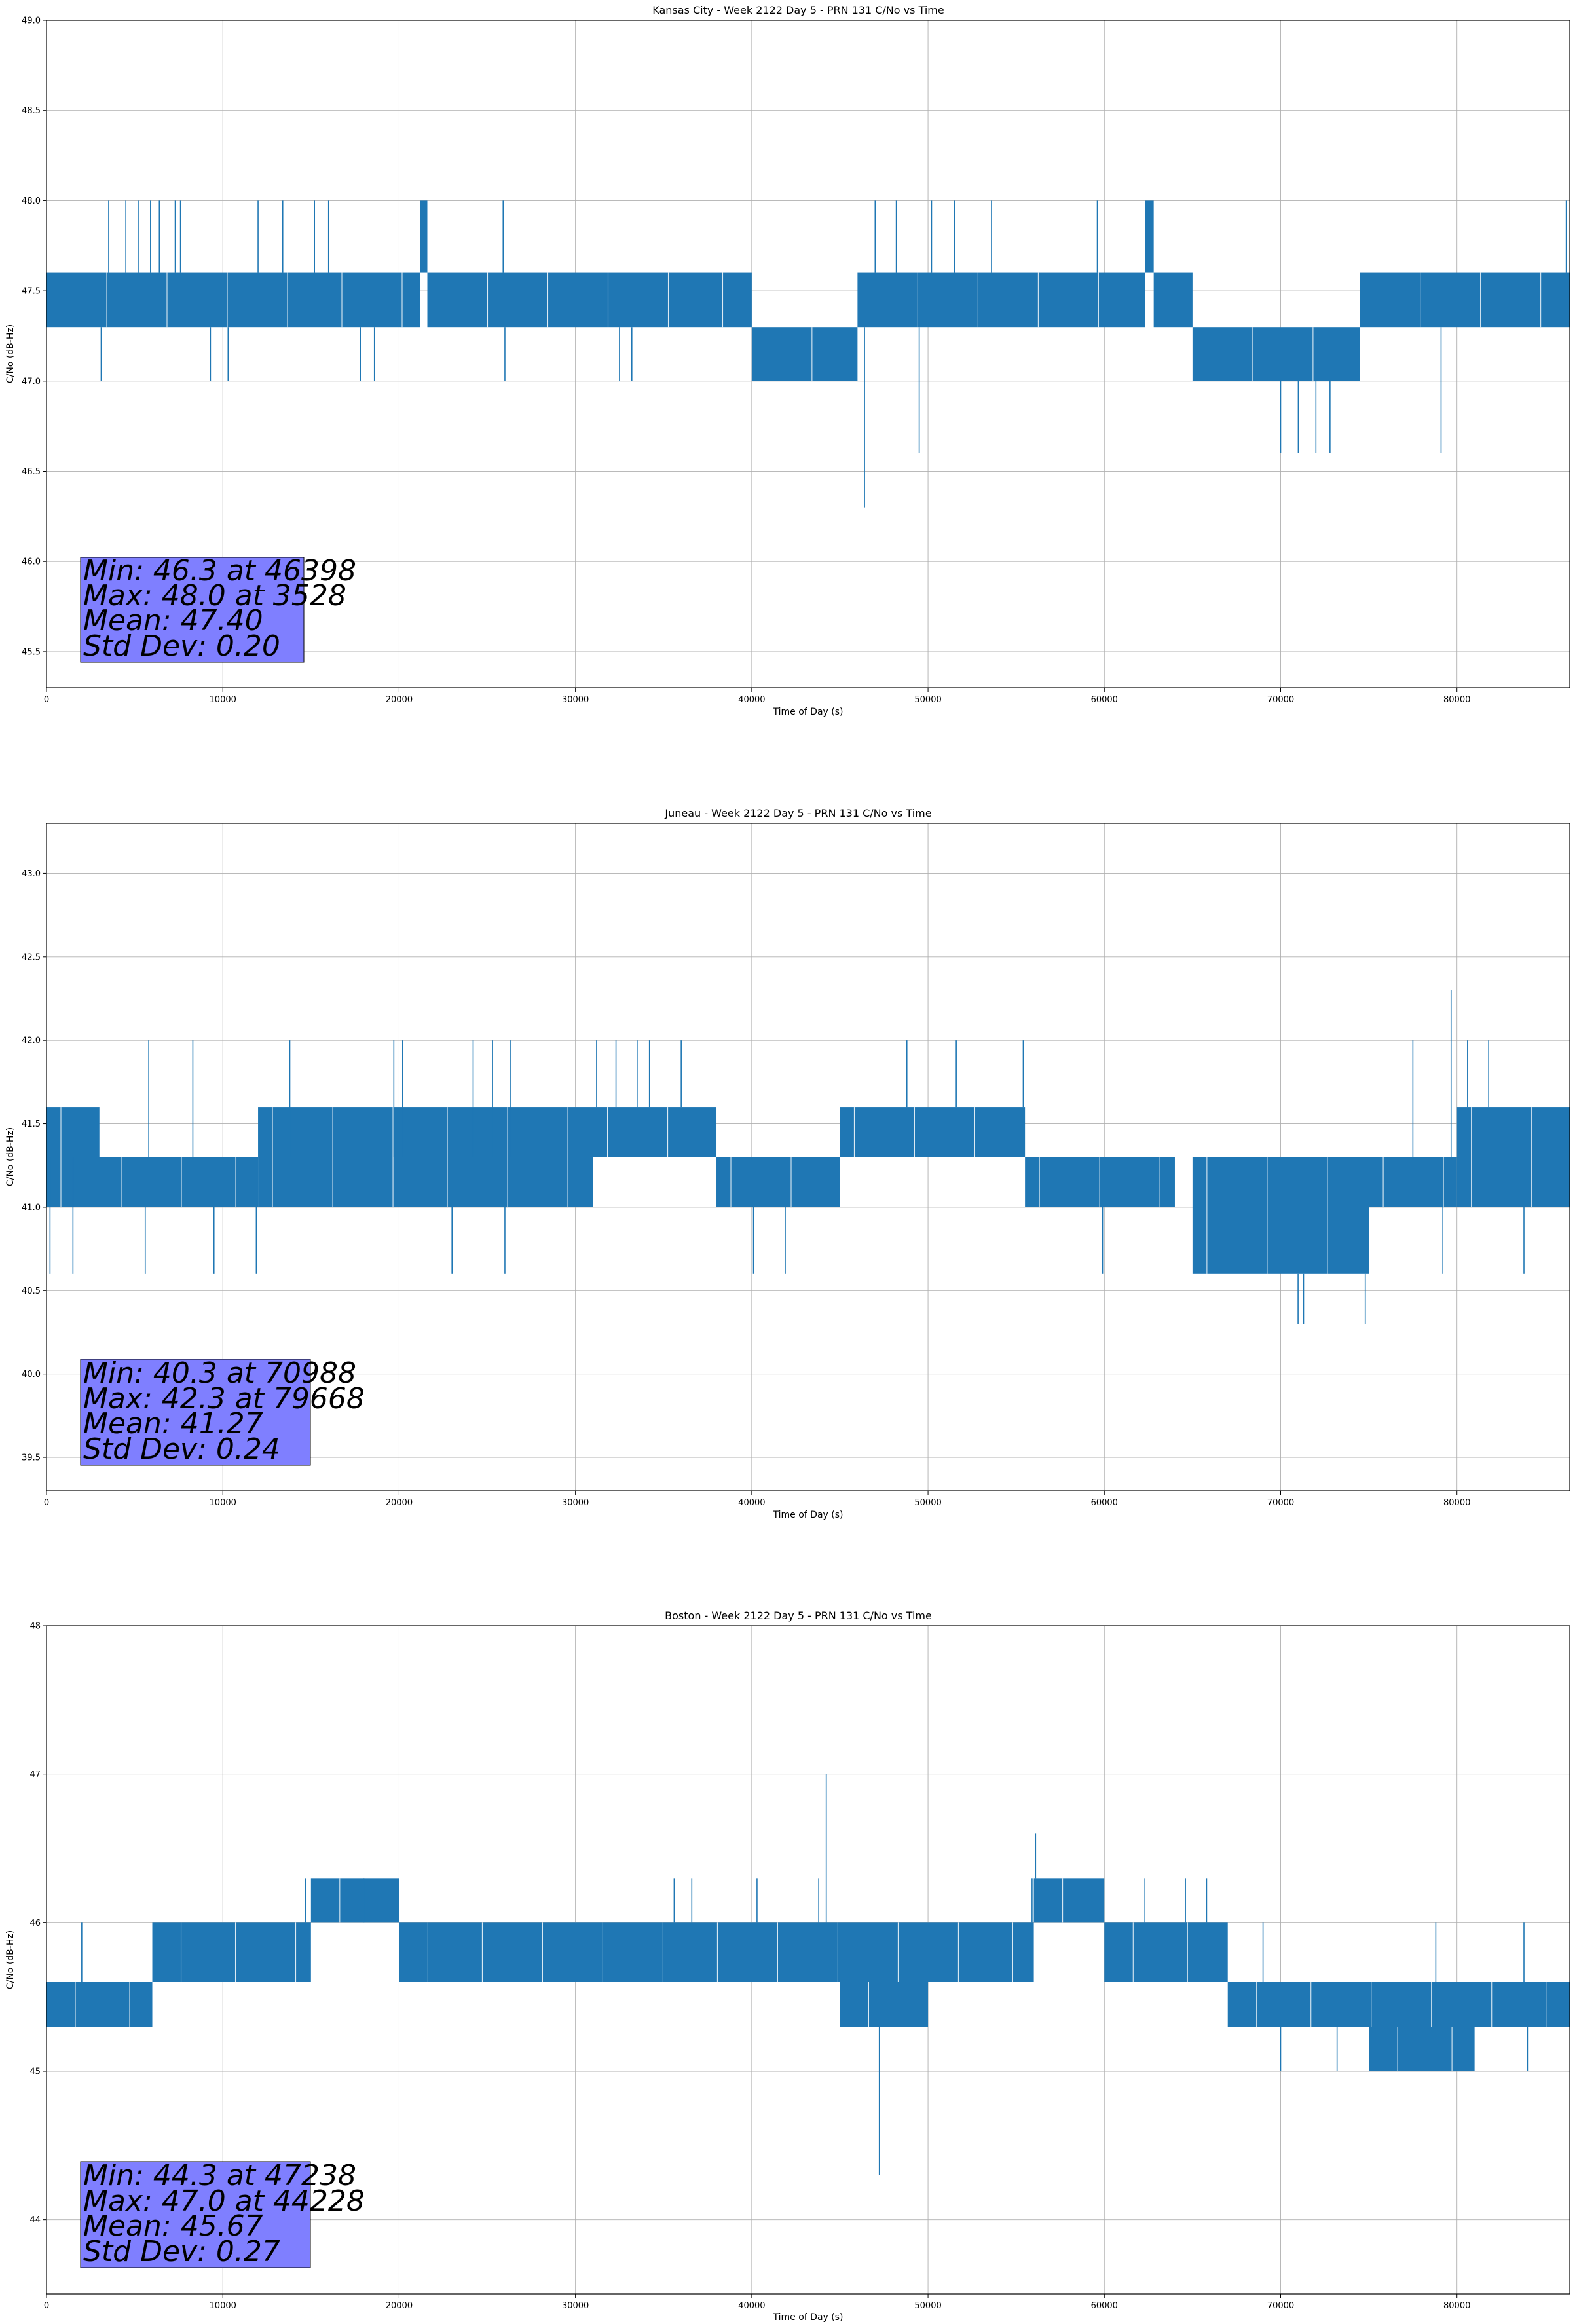 The image size is (1577, 2324). I want to click on y-tick-label: 42.0, so click(31, 1041).